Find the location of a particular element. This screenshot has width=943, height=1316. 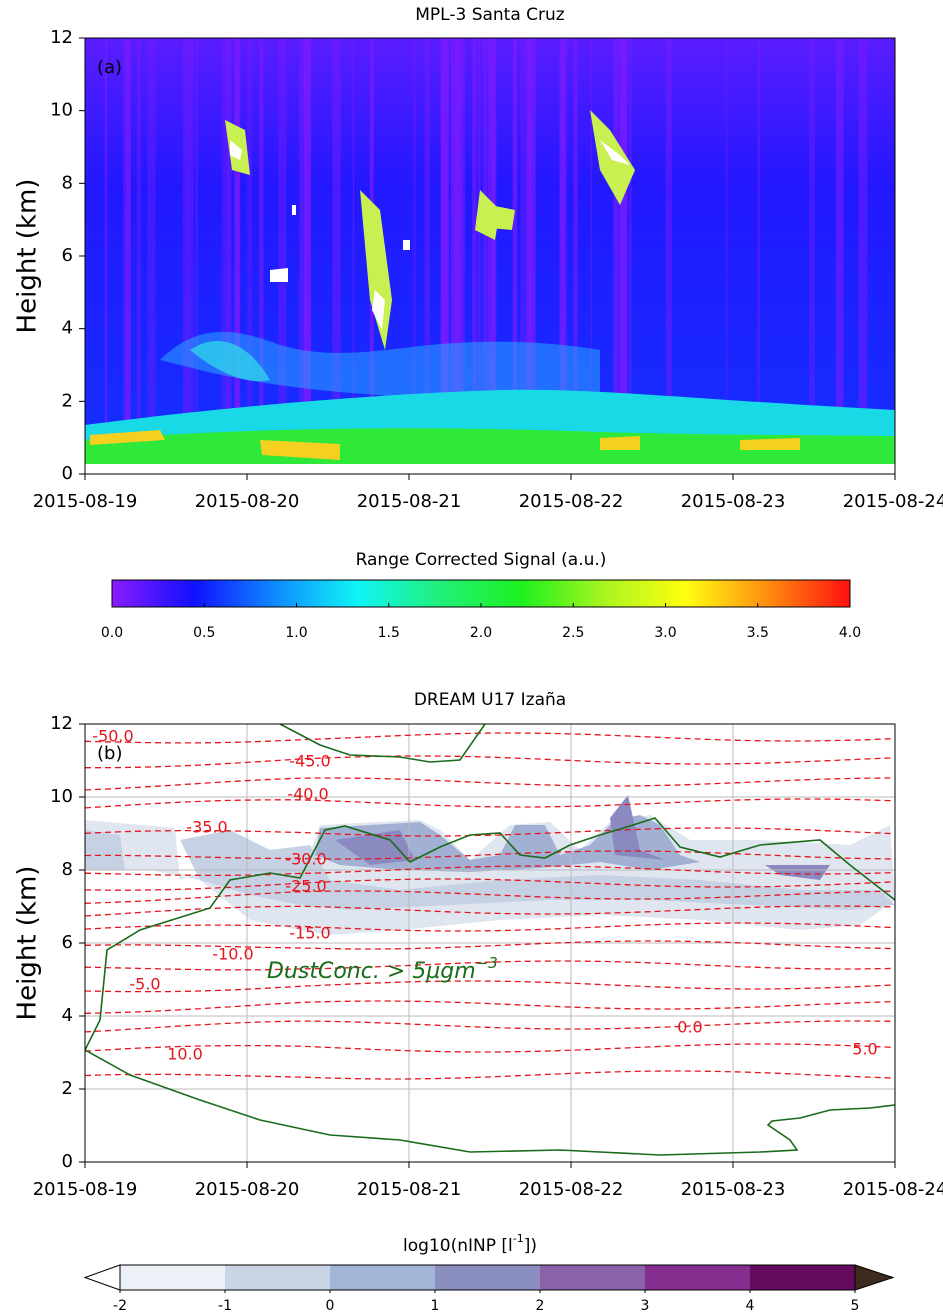

y-tick-label: 4 is located at coordinates (67, 1015).